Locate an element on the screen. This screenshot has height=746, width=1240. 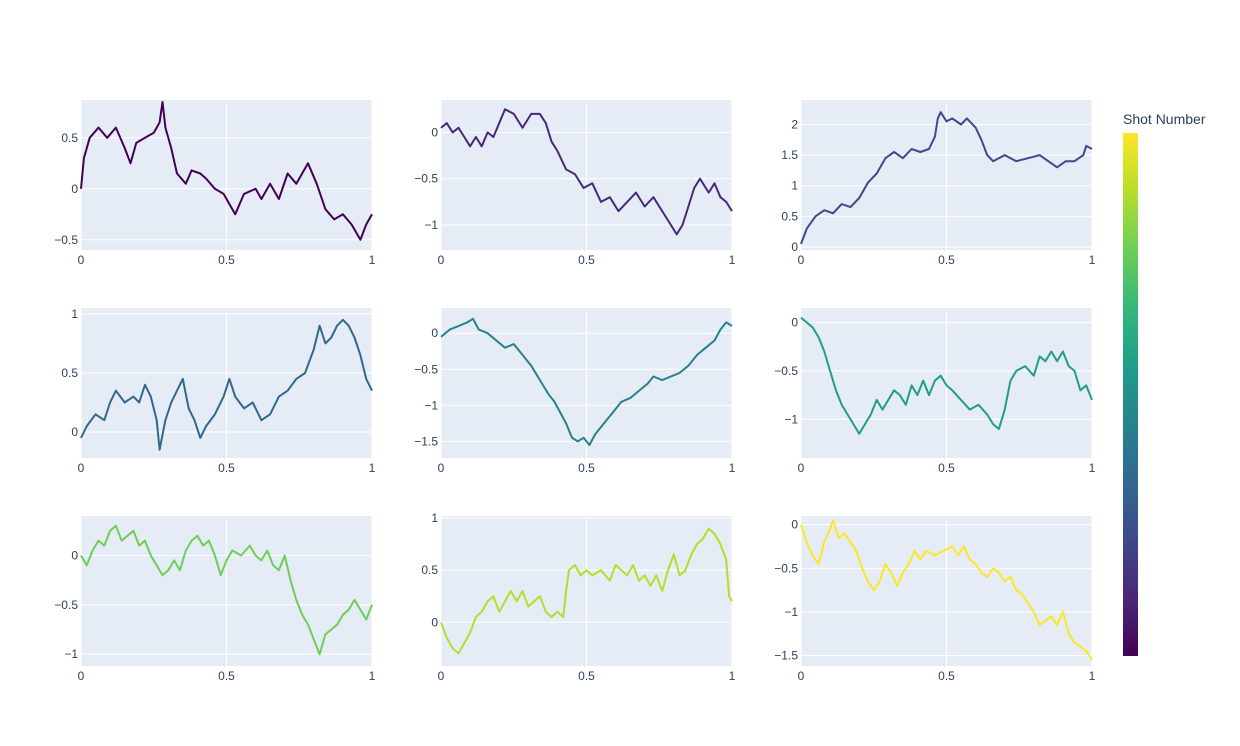
subplot-8: 0 0.5 1 0 0.5 1 is located at coordinates (578, 597).